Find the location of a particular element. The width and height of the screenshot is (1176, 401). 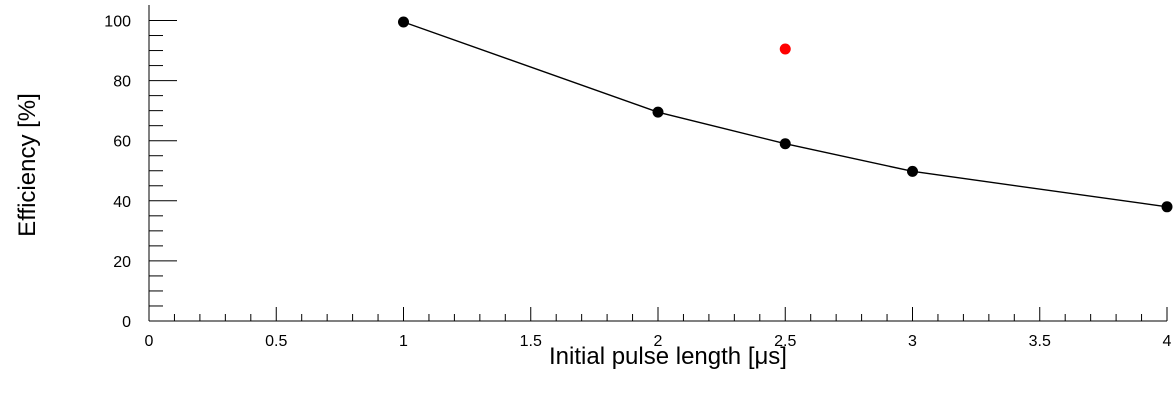

y-tick-label: 20 is located at coordinates (122, 262).